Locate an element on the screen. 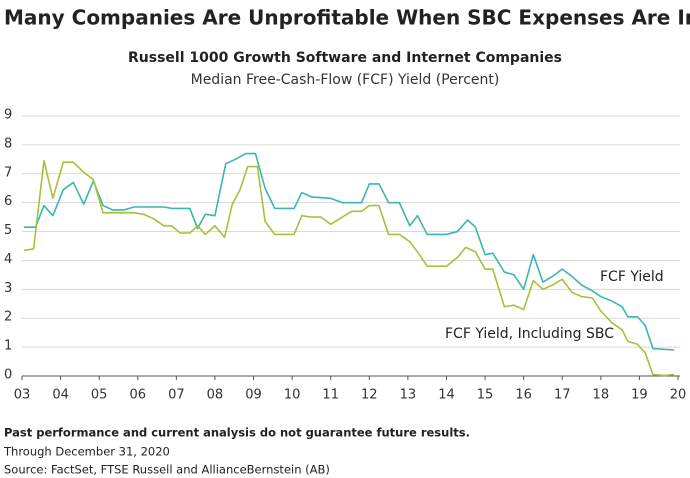 Image resolution: width=690 pixels, height=478 pixels. y-tick-label: 8 is located at coordinates (8, 143).